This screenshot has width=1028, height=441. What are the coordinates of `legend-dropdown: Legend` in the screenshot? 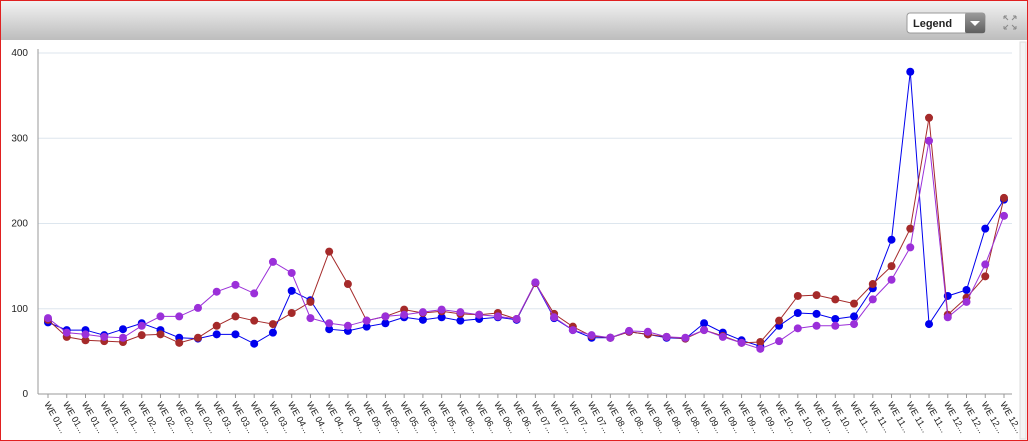 It's located at (946, 23).